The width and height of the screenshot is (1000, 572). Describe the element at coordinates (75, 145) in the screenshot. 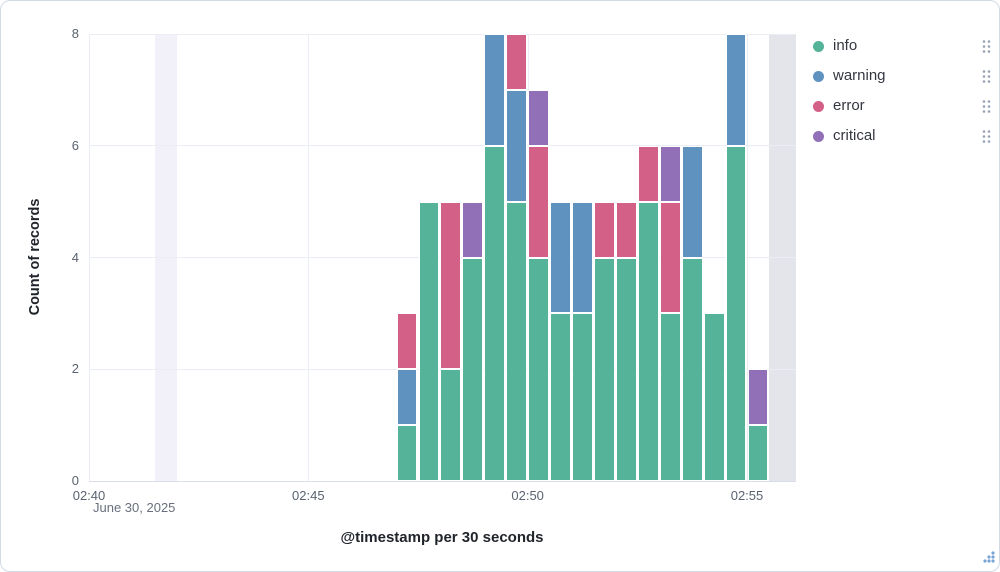

I see `y-tick-label: 6` at that location.